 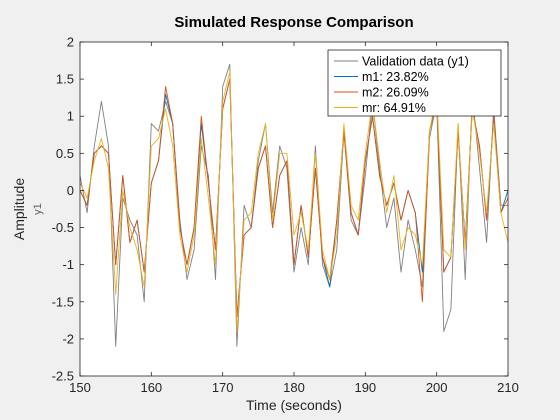 What do you see at coordinates (294, 405) in the screenshot?
I see `x-axis-label: Time (seconds)` at bounding box center [294, 405].